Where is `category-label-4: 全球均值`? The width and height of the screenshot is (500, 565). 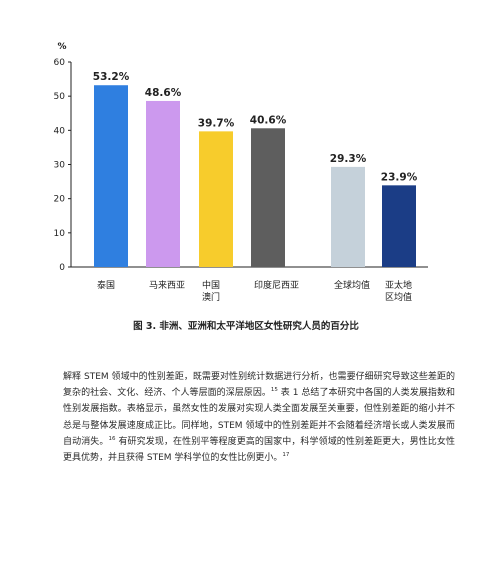
category-label-4: 全球均值 is located at coordinates (352, 285).